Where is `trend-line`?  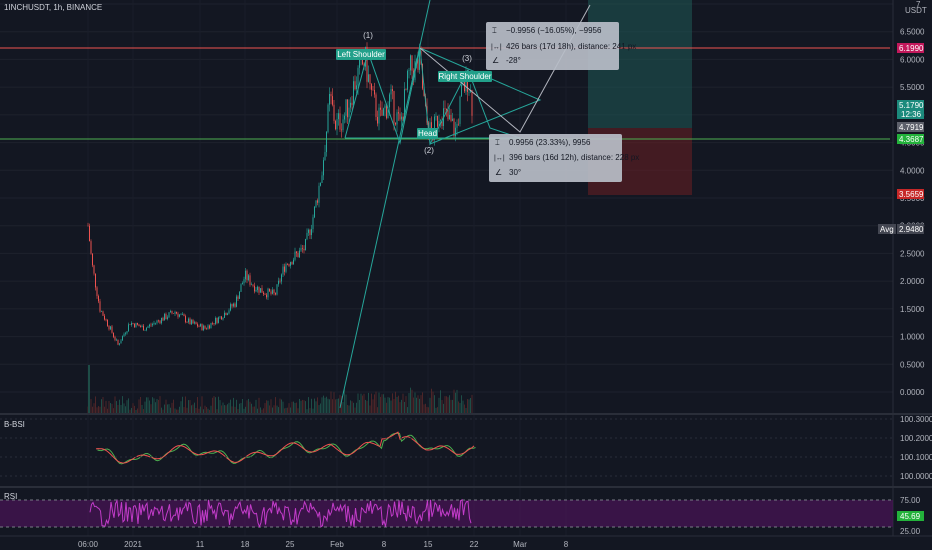 trend-line is located at coordinates (385, 204).